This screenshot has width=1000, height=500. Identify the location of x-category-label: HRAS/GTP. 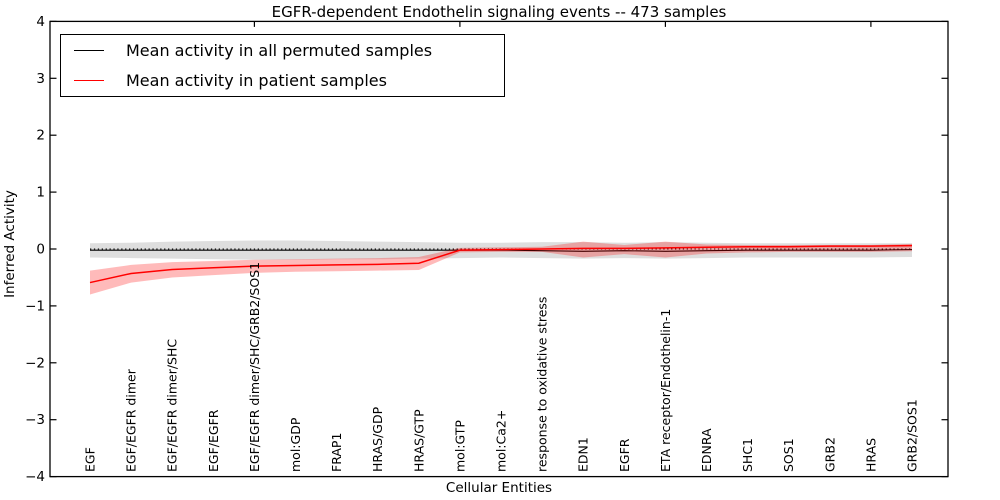
(418, 440).